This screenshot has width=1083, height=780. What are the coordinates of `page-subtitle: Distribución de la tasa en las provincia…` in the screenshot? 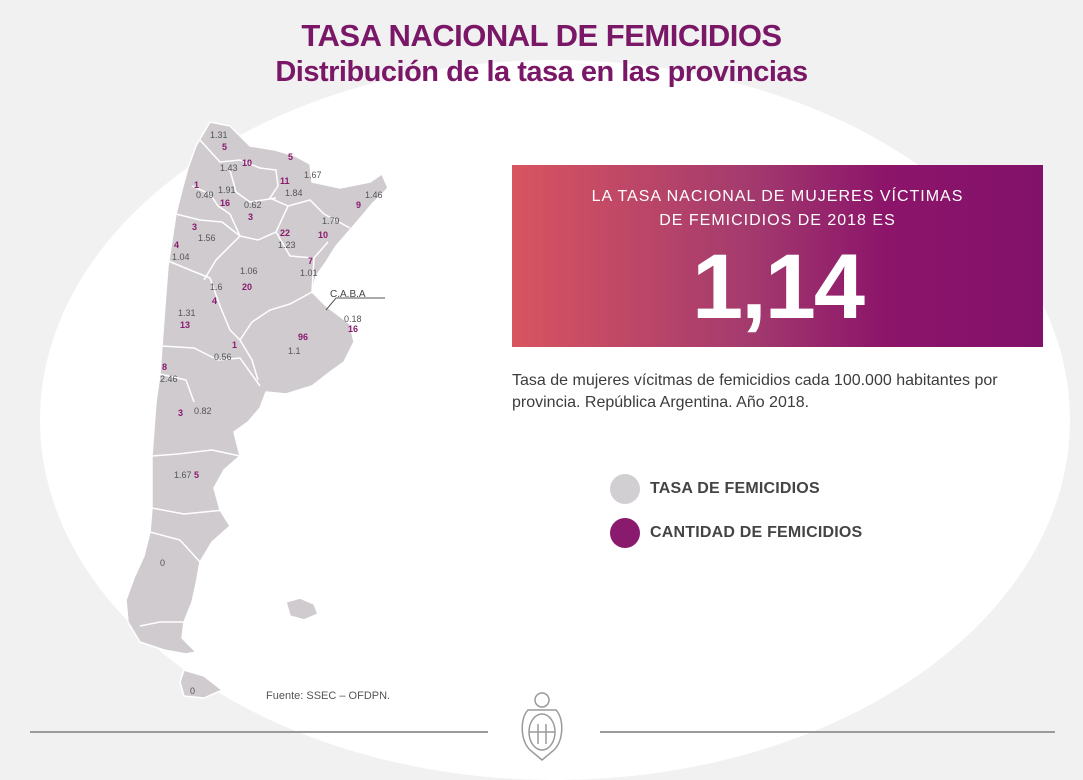 It's located at (541, 72).